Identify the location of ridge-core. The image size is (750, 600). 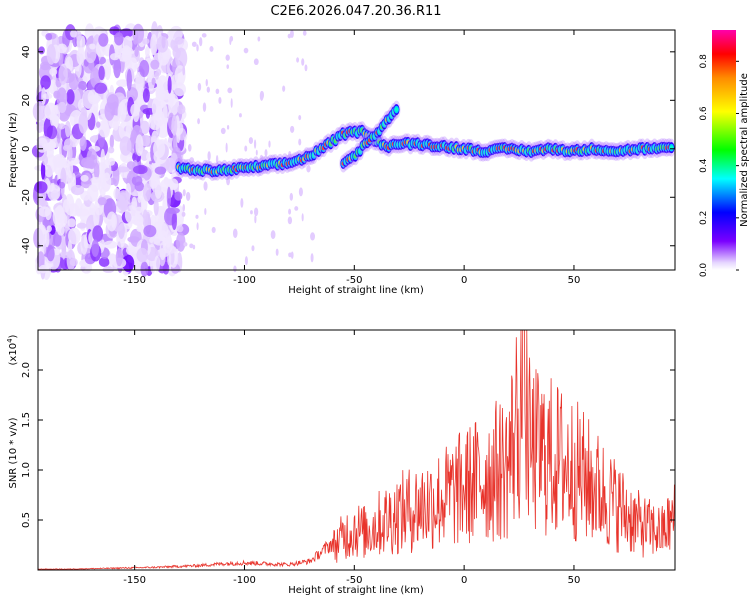
(396, 109).